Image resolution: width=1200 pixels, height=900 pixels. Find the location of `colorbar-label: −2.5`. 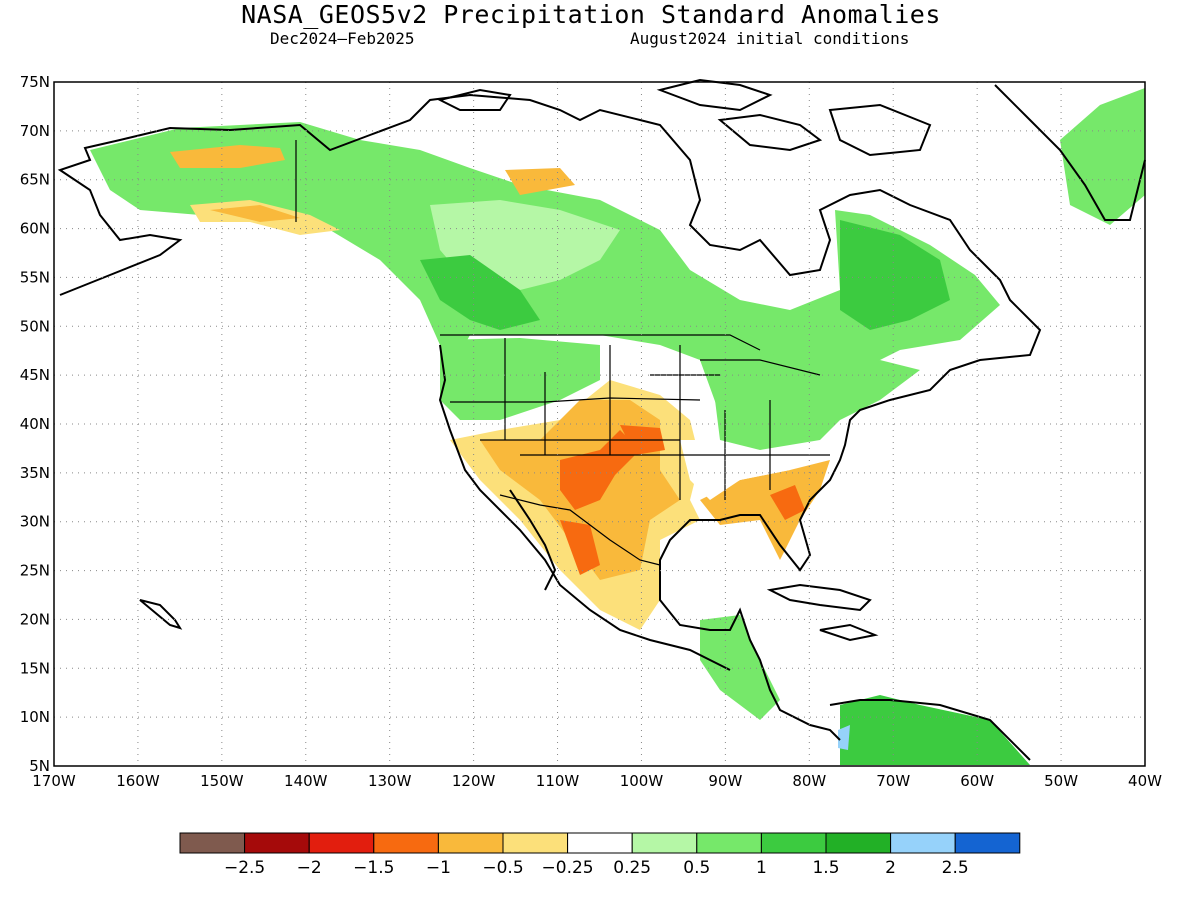

colorbar-label: −2.5 is located at coordinates (244, 868).